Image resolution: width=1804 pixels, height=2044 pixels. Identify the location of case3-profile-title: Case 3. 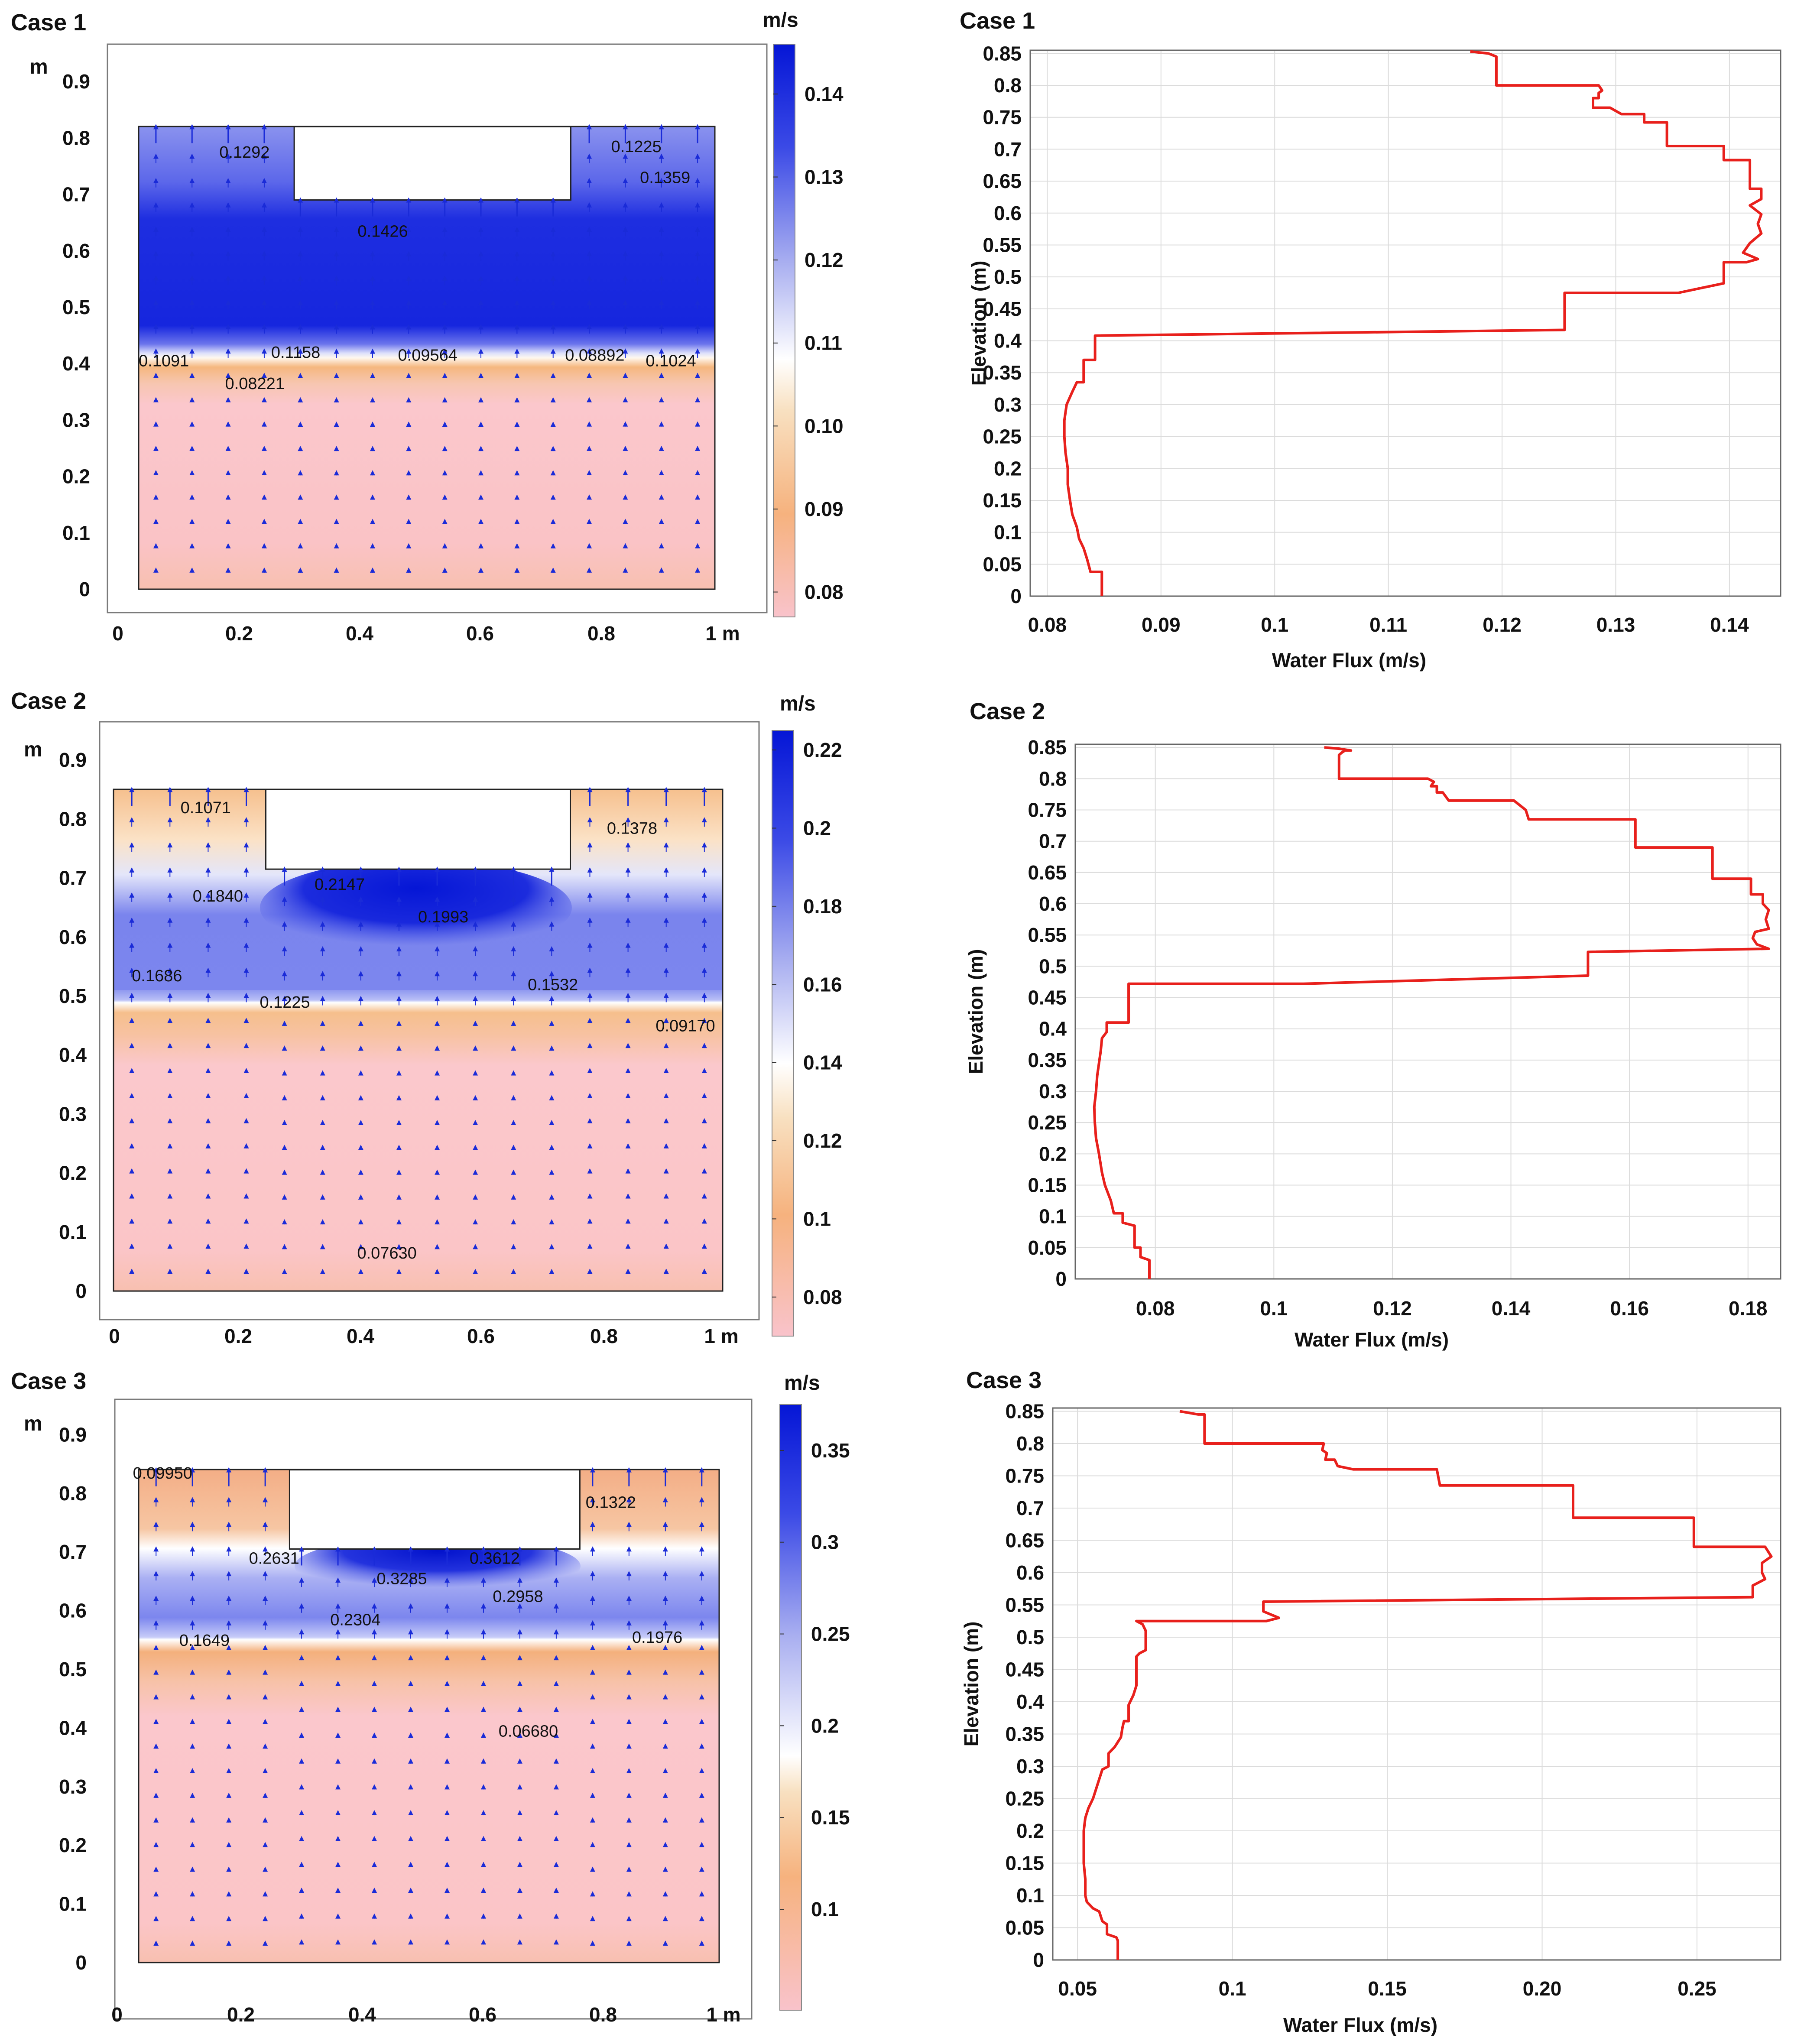
(1004, 1380).